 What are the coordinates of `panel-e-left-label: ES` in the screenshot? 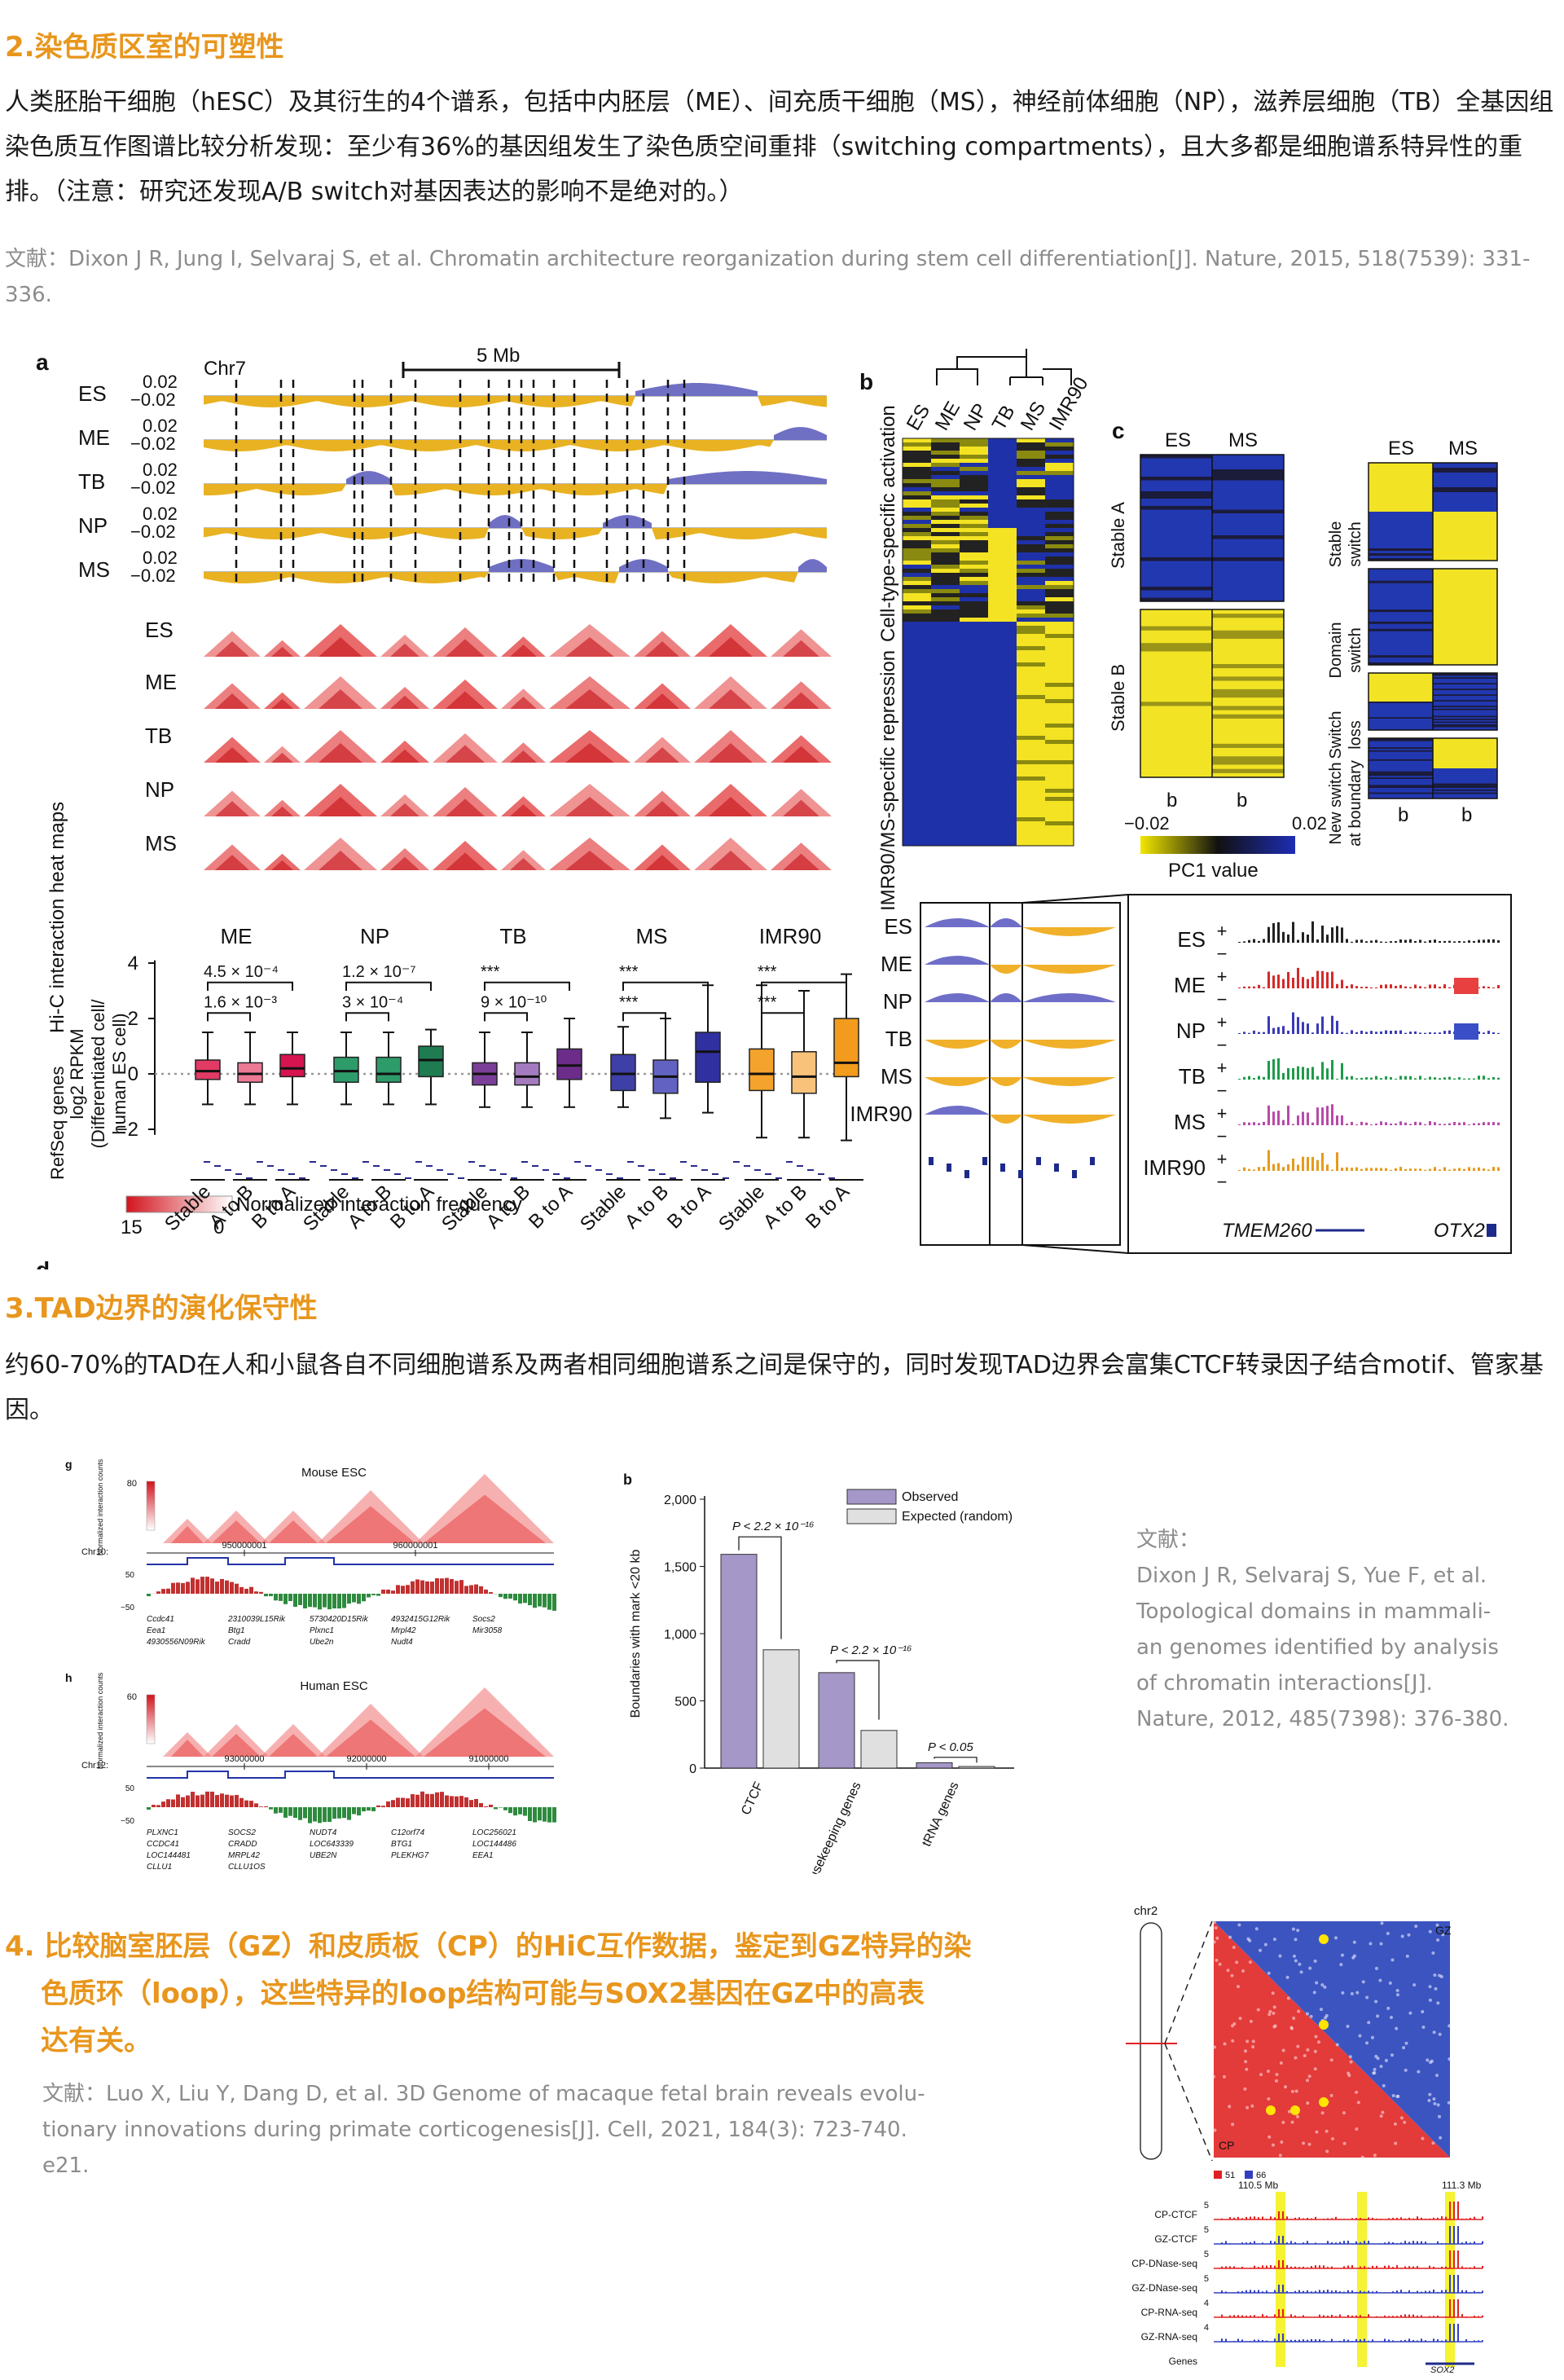 It's located at (898, 926).